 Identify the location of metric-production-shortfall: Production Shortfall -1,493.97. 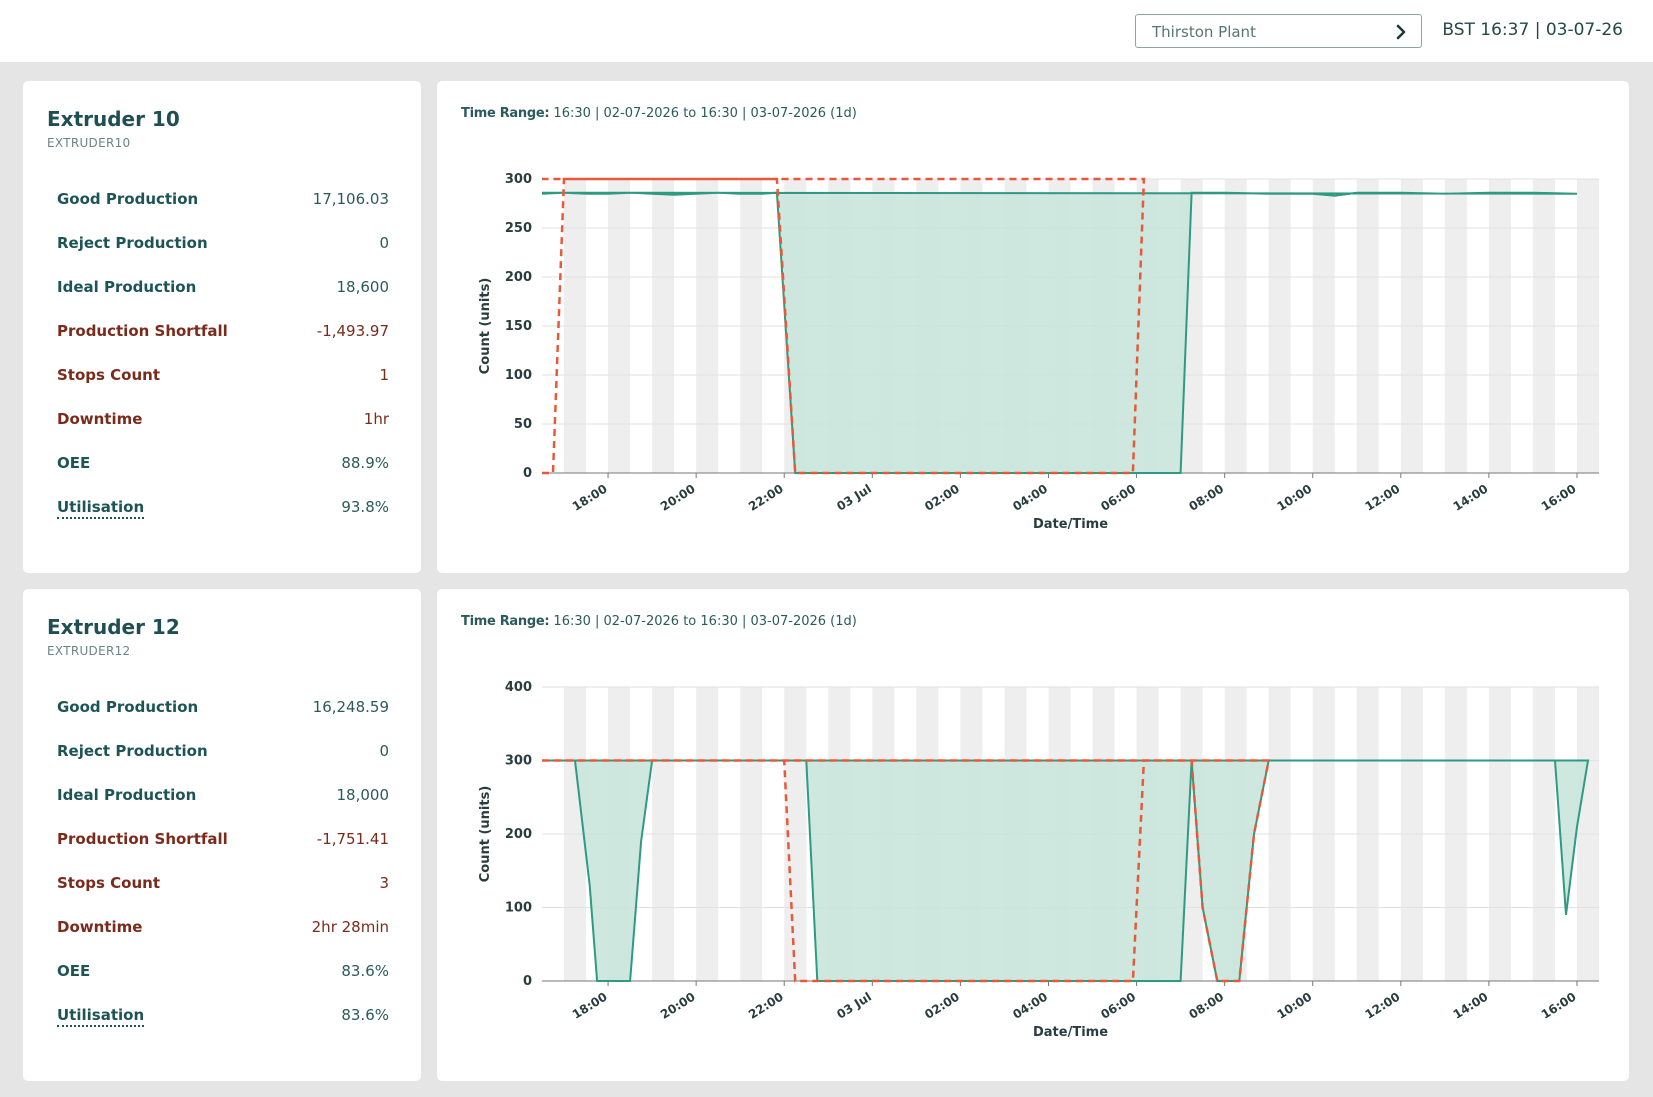
(223, 332).